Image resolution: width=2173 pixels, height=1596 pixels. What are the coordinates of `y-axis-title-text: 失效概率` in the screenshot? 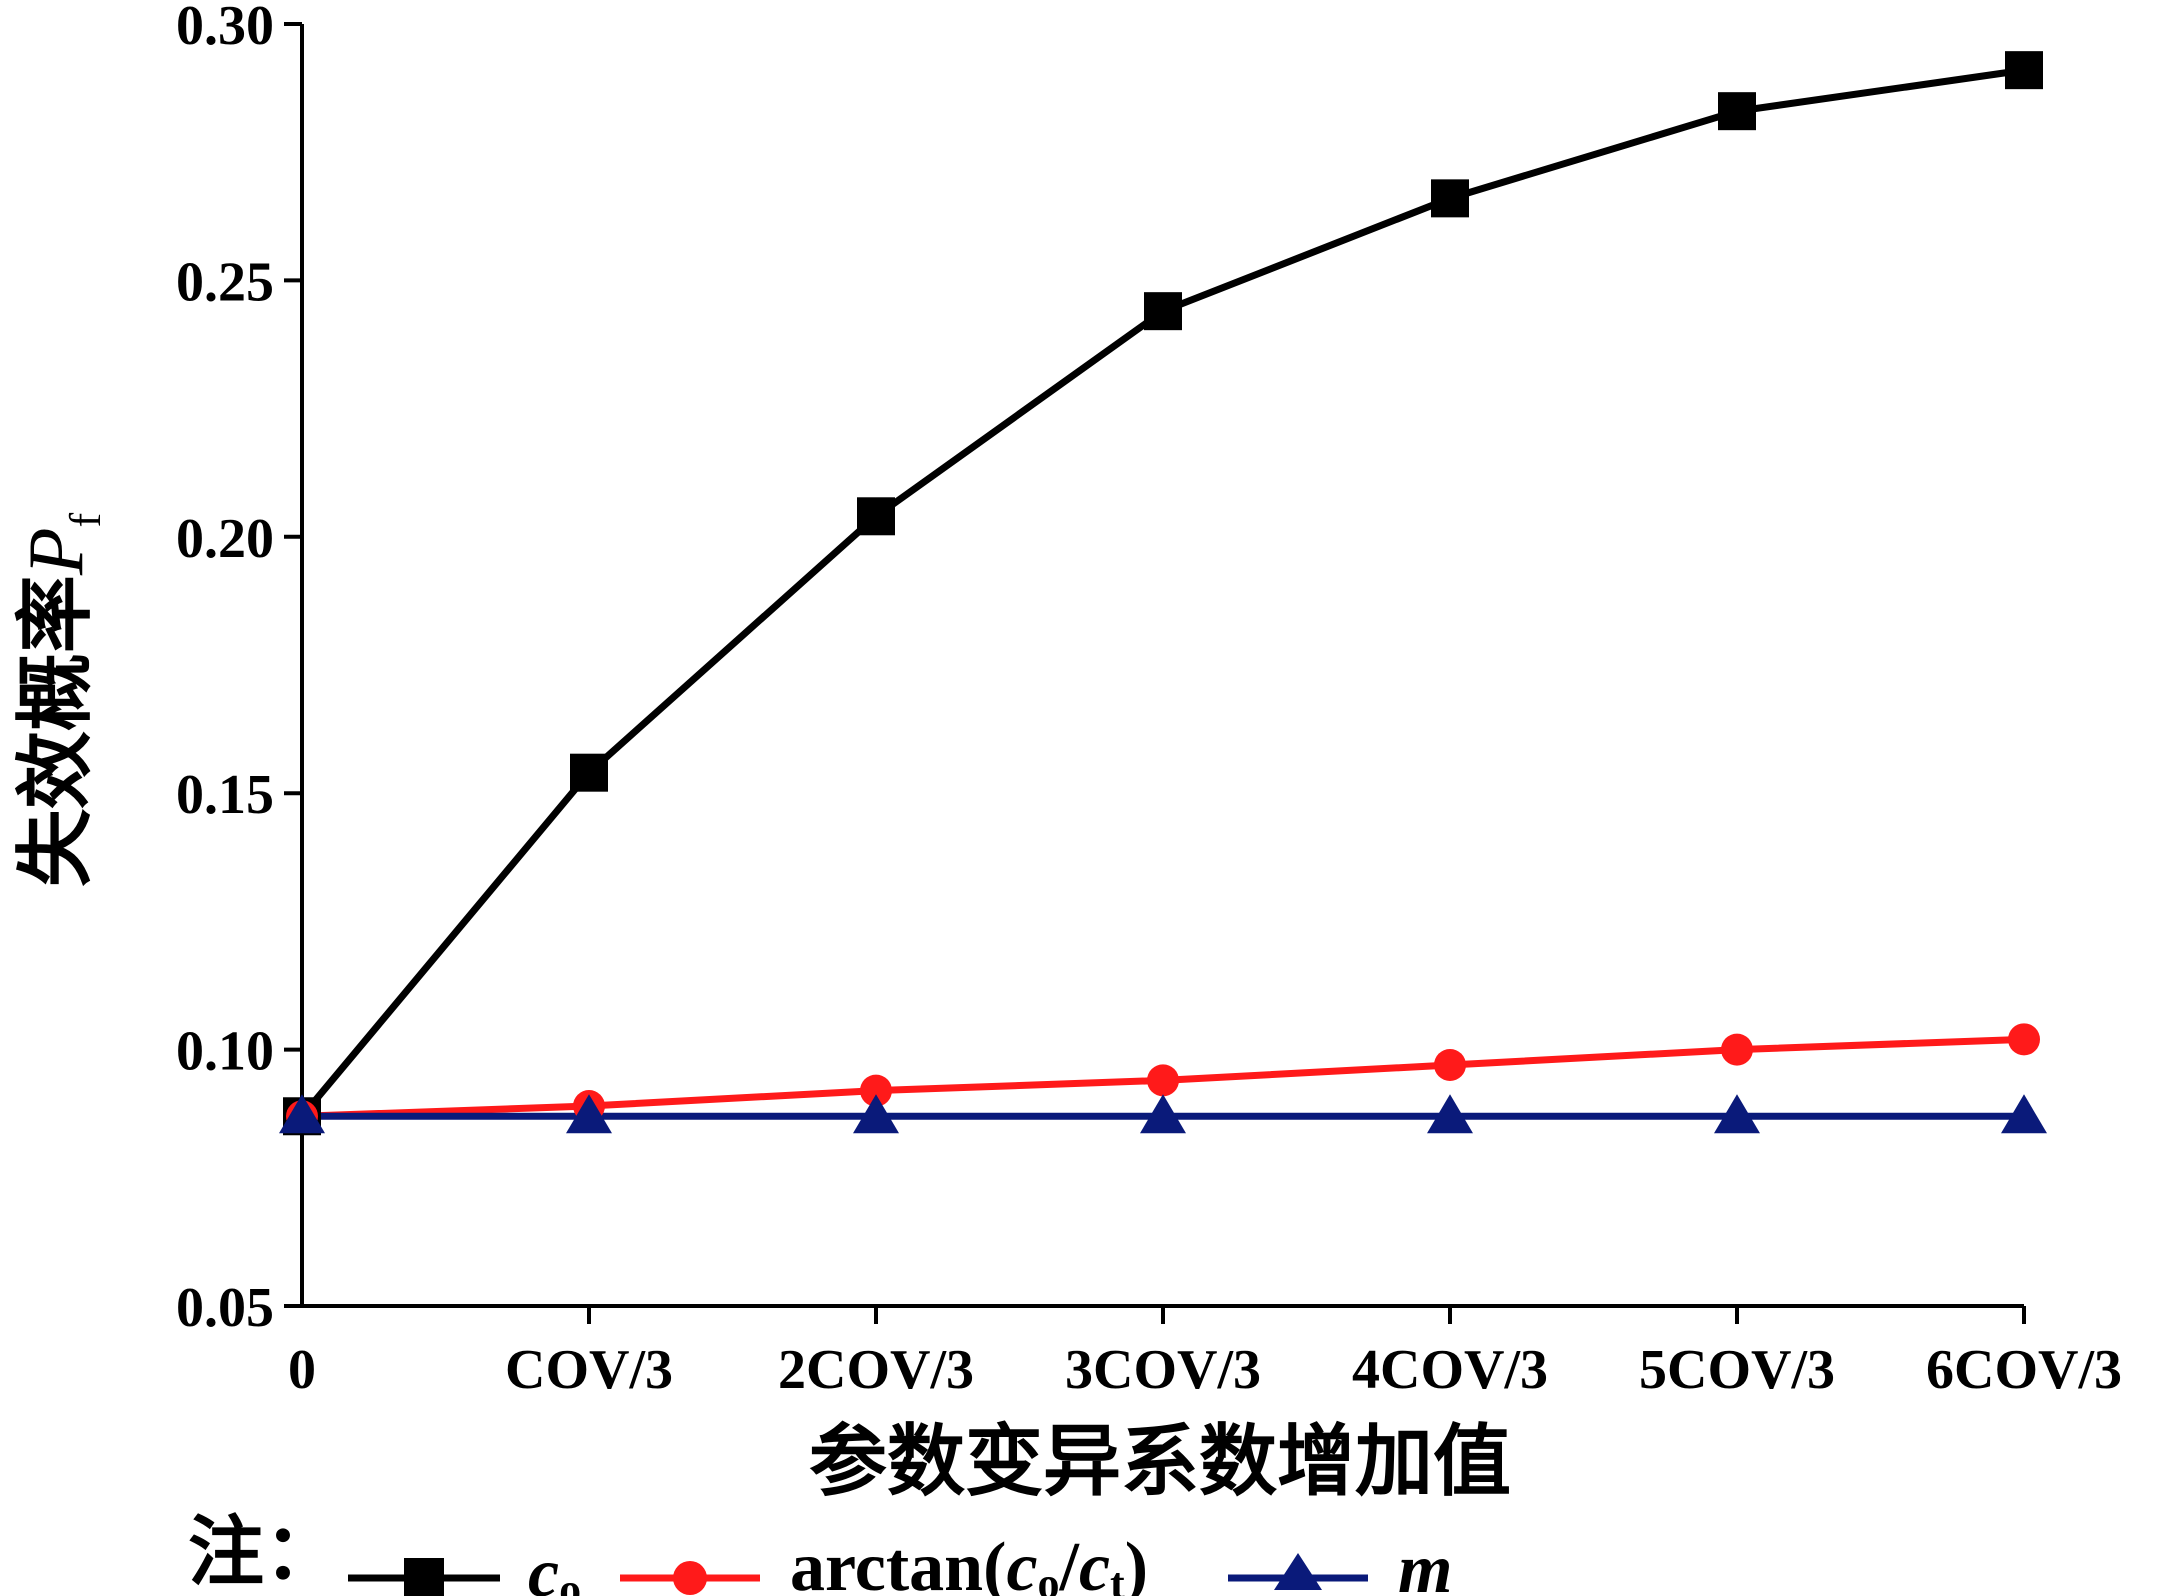 It's located at (56, 731).